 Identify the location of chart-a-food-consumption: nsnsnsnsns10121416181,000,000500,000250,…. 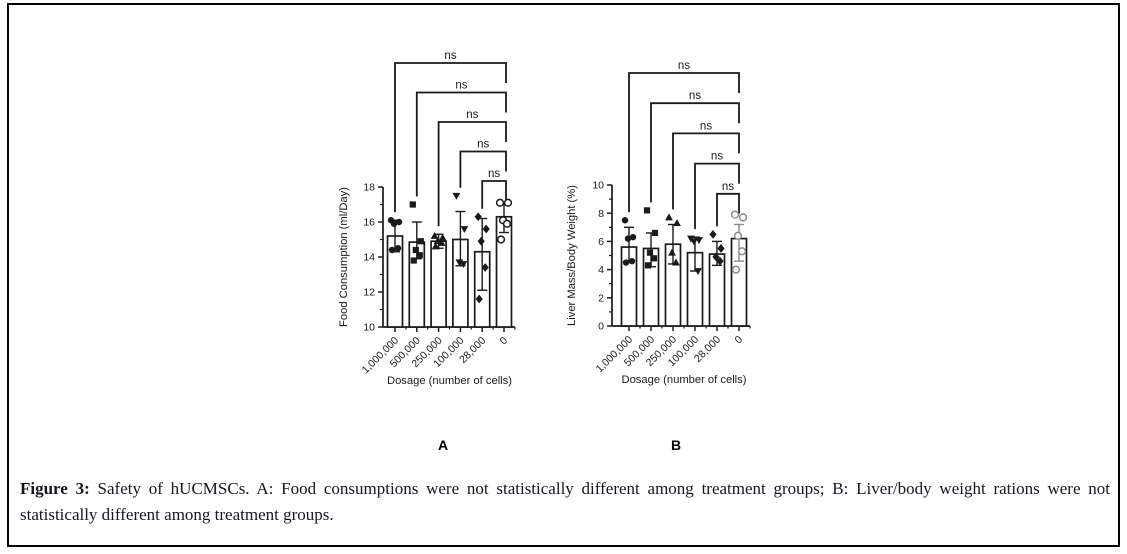
(427, 218).